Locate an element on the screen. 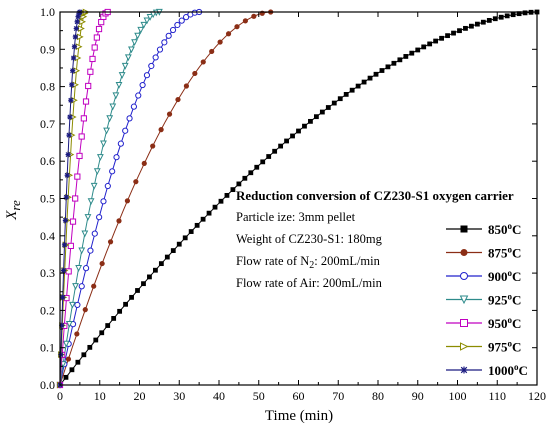 The width and height of the screenshot is (550, 432). legend-label: 975oC is located at coordinates (504, 347).